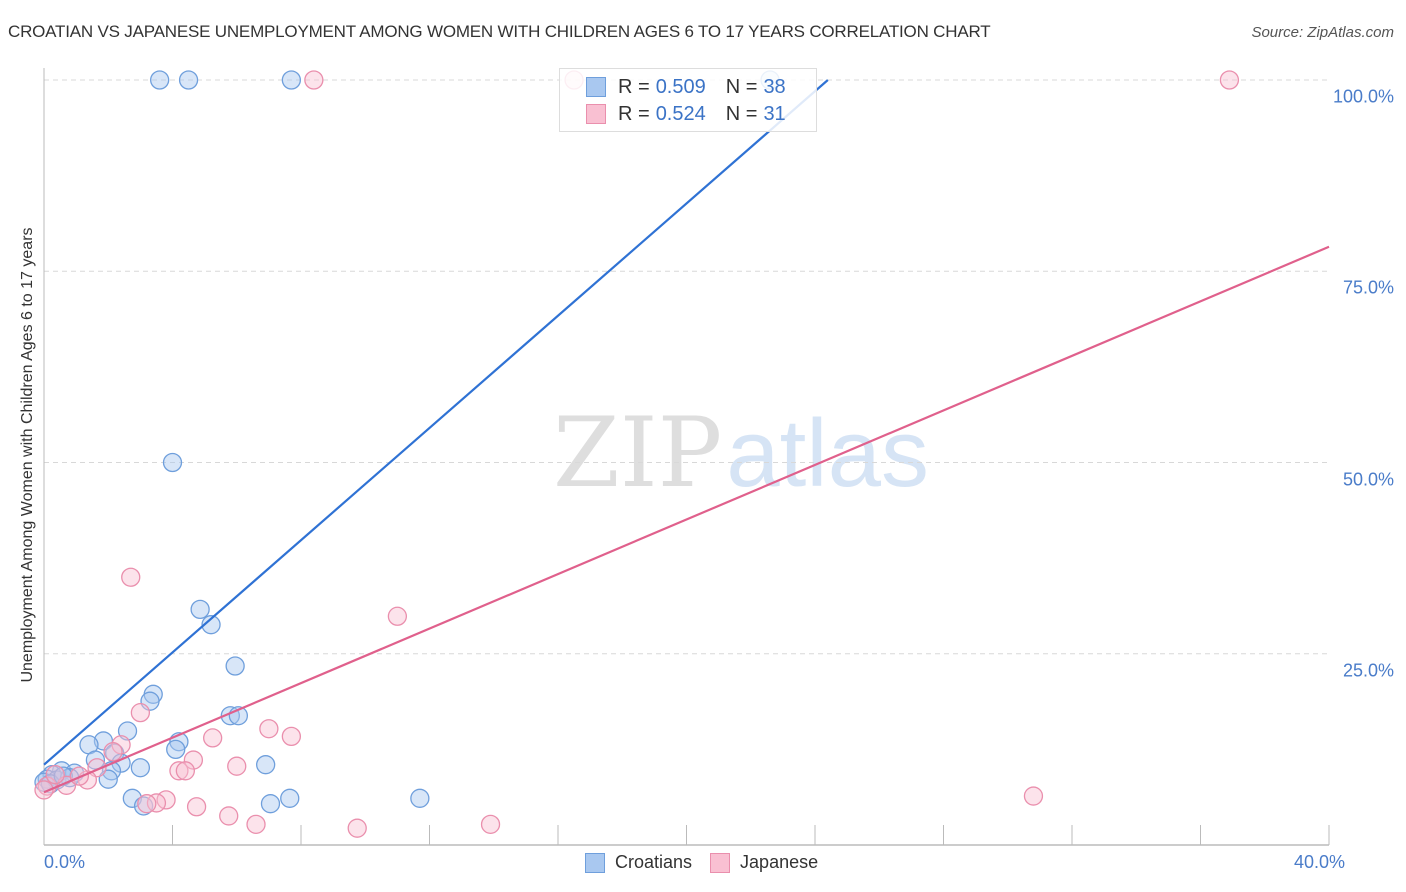 This screenshot has height=892, width=1406. What do you see at coordinates (827, 453) in the screenshot?
I see `watermark-atlas: atlas` at bounding box center [827, 453].